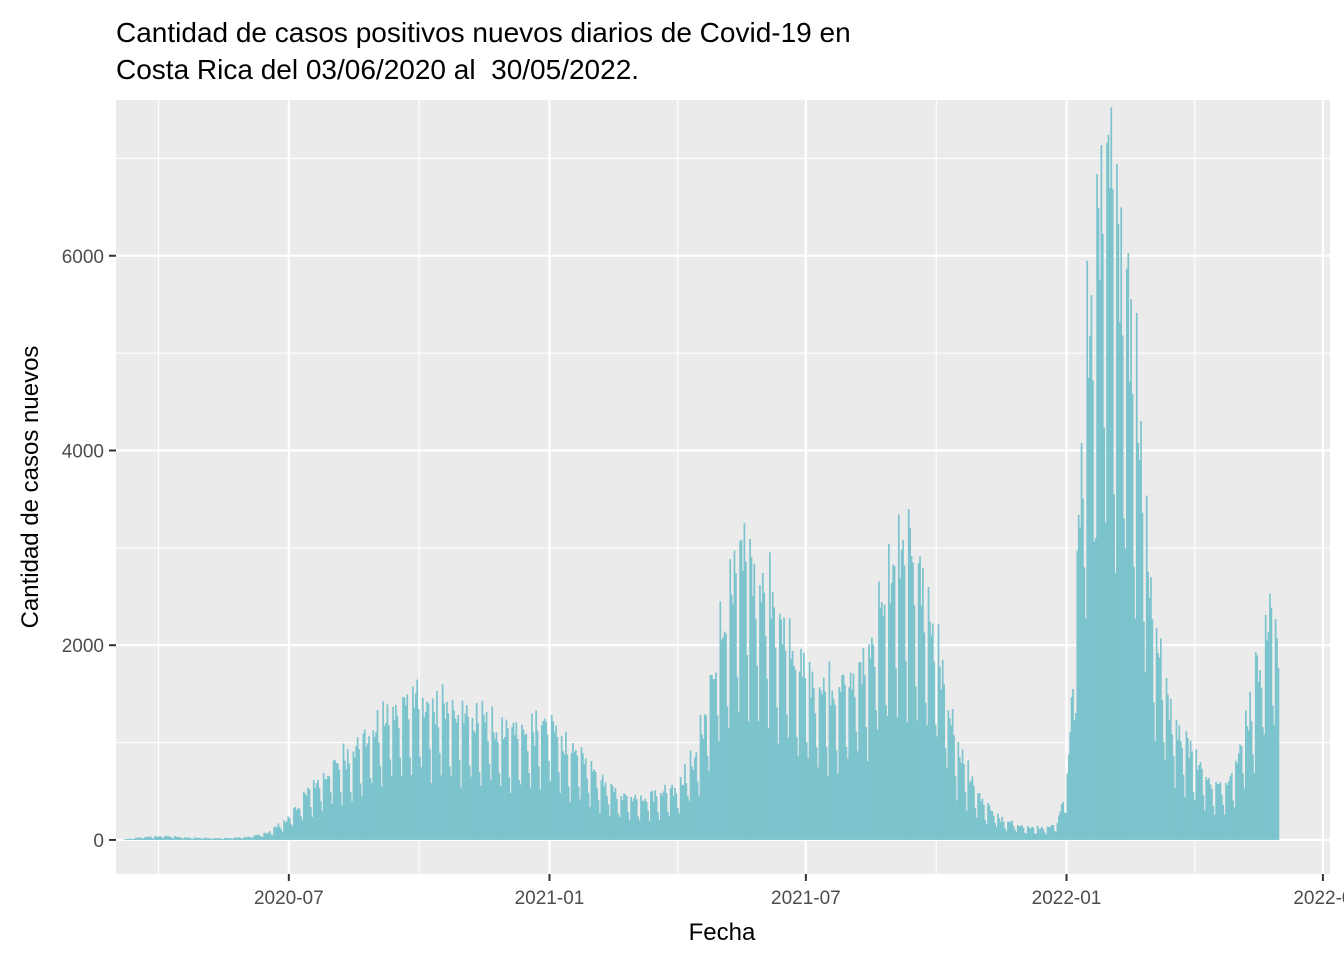 The height and width of the screenshot is (960, 1344). What do you see at coordinates (83, 646) in the screenshot?
I see `y-tick-label: 2000` at bounding box center [83, 646].